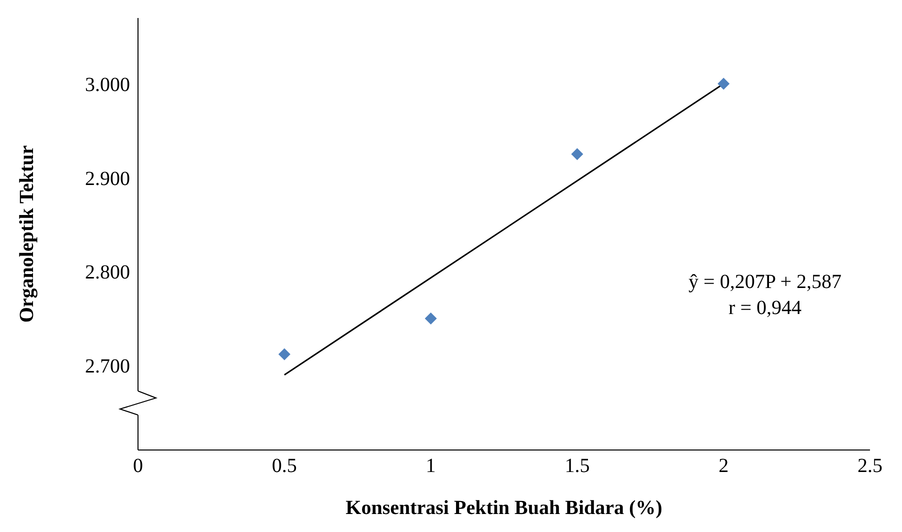 The image size is (902, 532). Describe the element at coordinates (765, 308) in the screenshot. I see `annotation: r = 0,944` at that location.